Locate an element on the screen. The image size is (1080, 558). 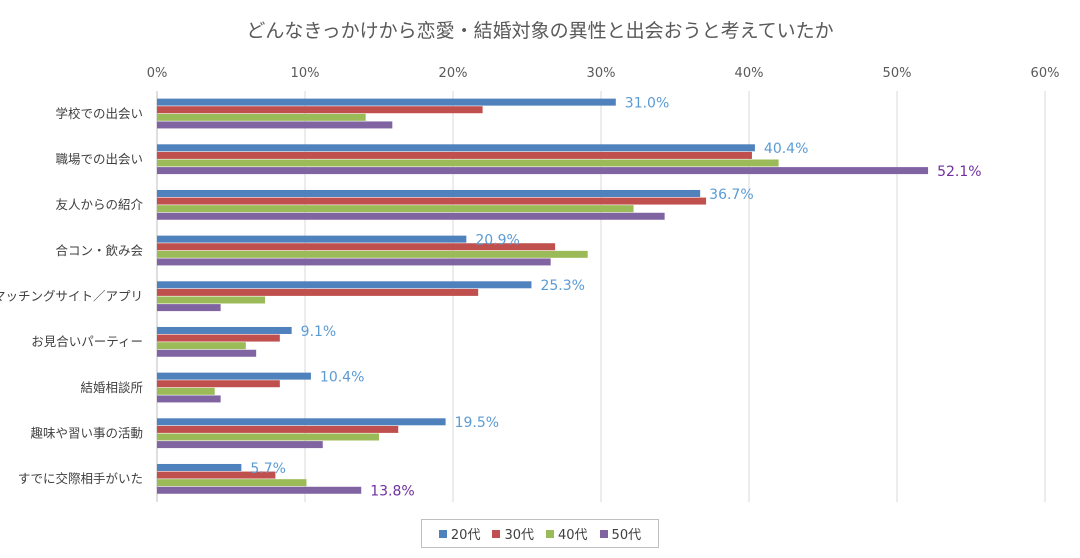
category-label: 結婚相談所 is located at coordinates (111, 387).